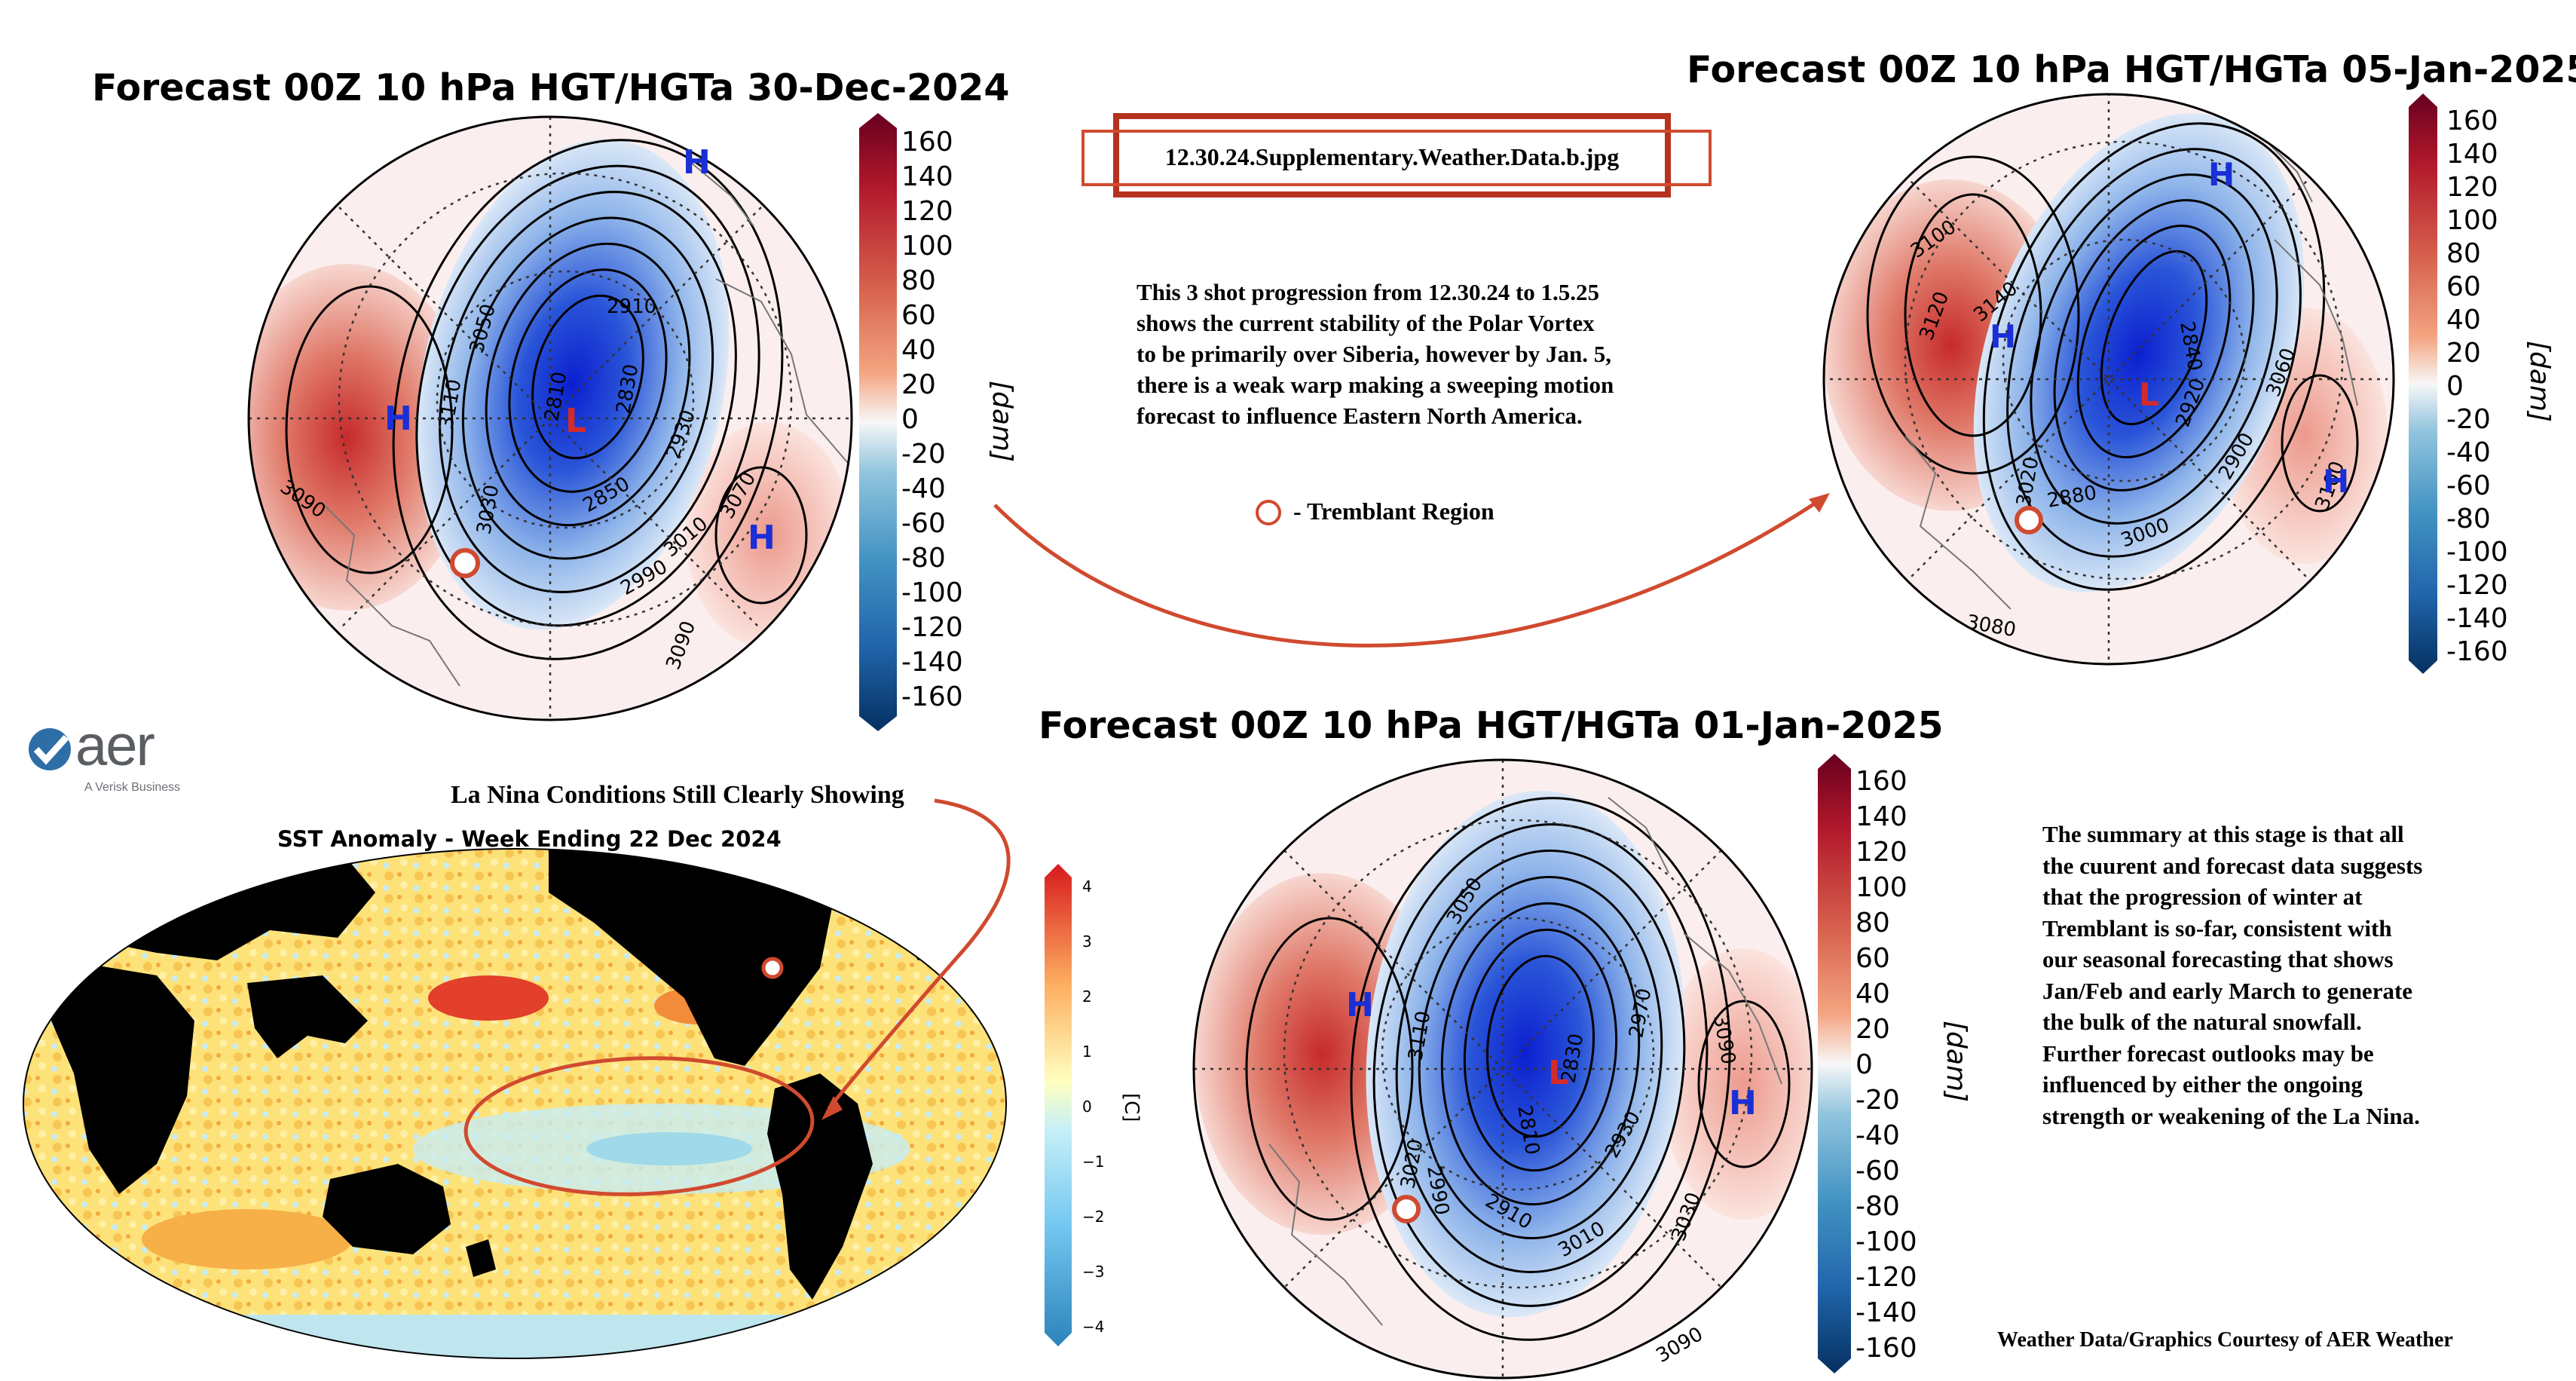 Image resolution: width=2576 pixels, height=1381 pixels. I want to click on colorbar-hgt-jan01, so click(1835, 1063).